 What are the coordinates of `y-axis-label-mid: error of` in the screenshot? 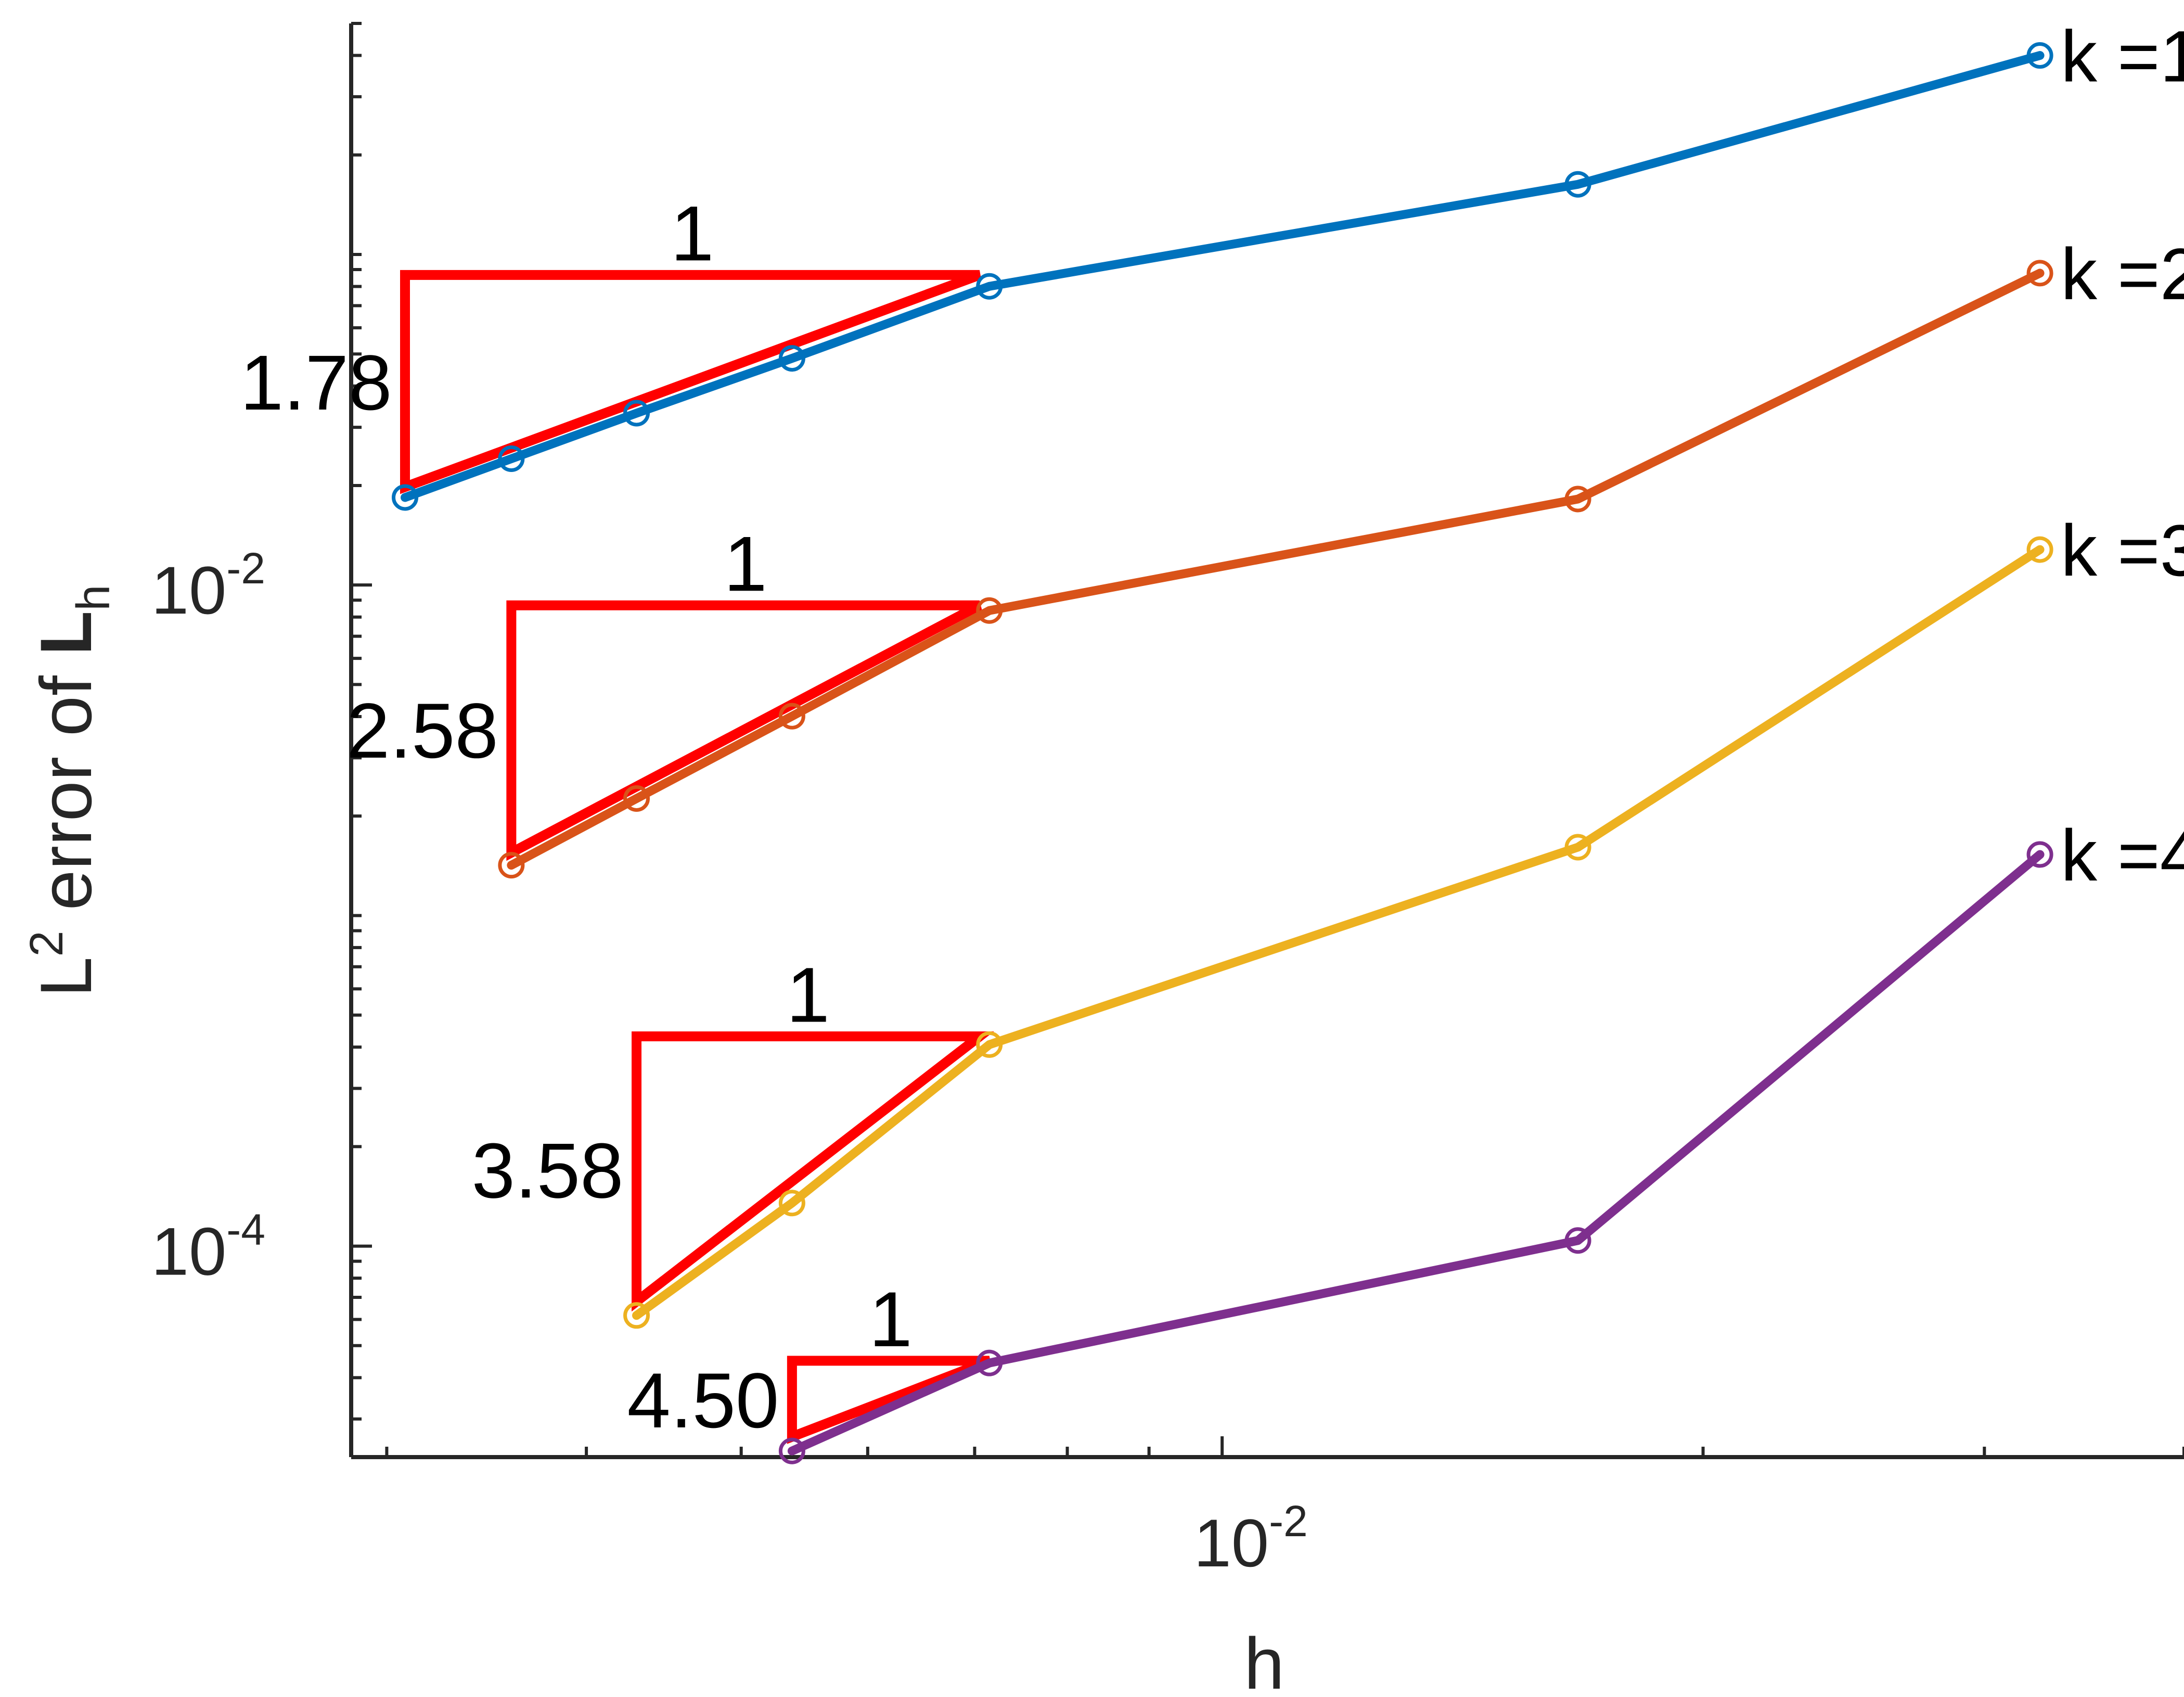 It's located at (66, 792).